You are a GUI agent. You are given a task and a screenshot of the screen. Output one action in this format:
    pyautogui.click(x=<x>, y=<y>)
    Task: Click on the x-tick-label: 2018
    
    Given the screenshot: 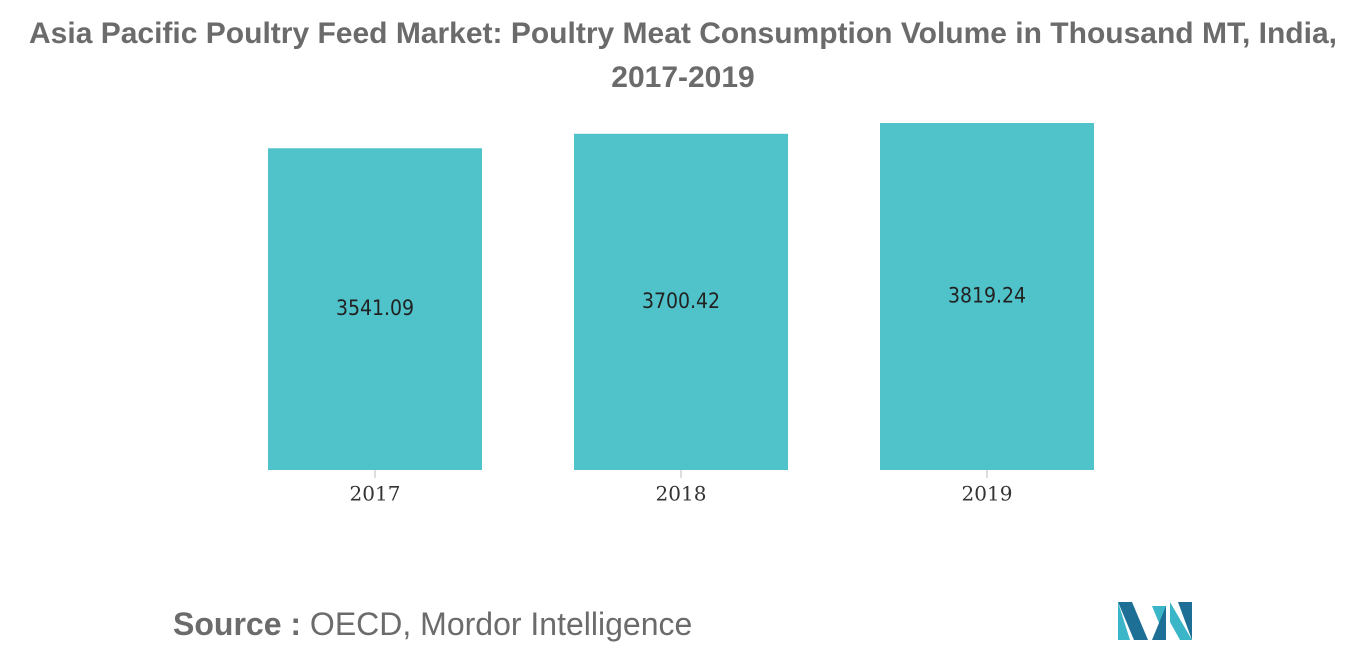 What is the action you would take?
    pyautogui.click(x=681, y=494)
    